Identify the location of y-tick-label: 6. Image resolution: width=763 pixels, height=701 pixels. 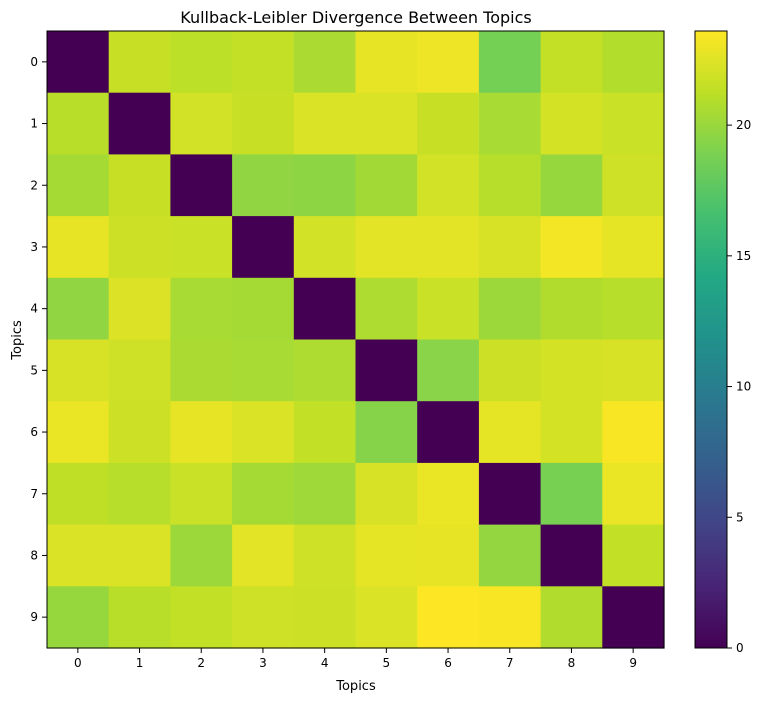
(34, 432).